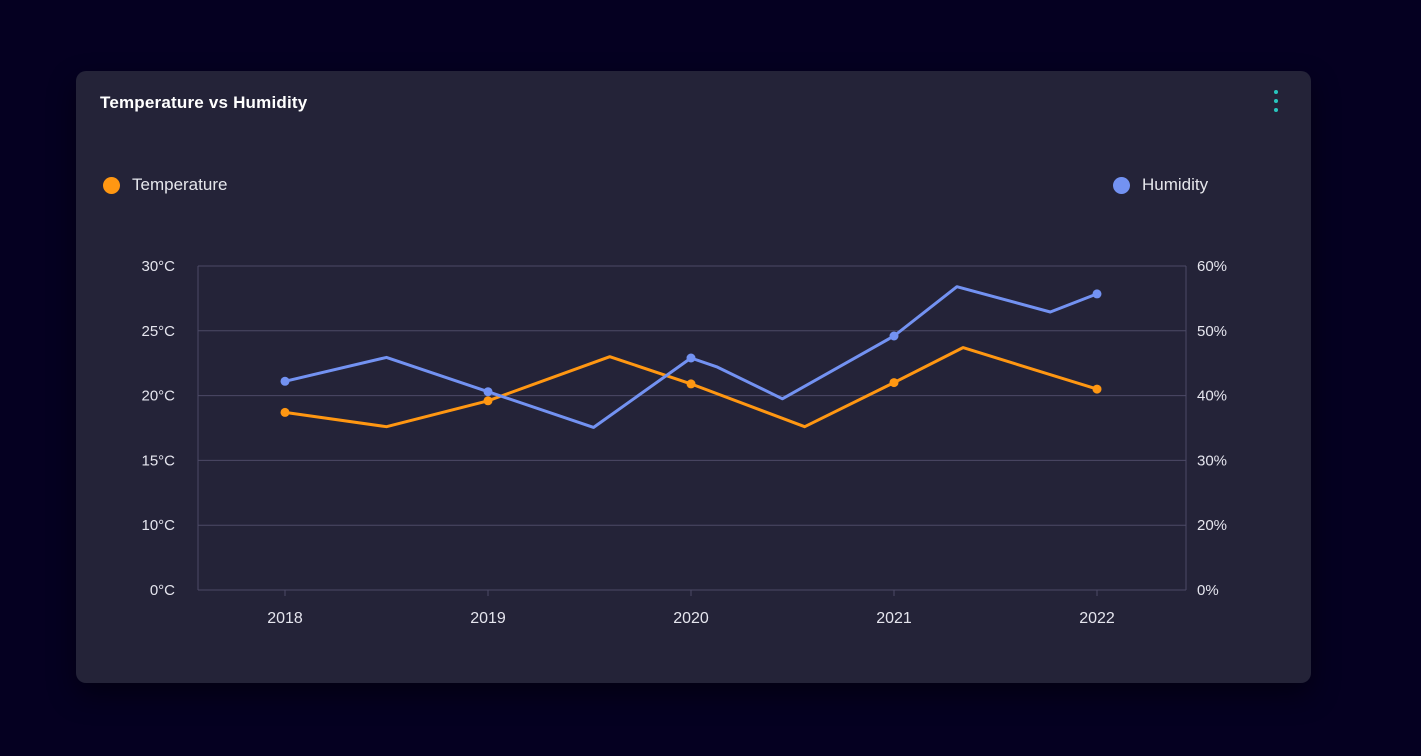  What do you see at coordinates (1212, 460) in the screenshot?
I see `y-axis-label-right: 30%` at bounding box center [1212, 460].